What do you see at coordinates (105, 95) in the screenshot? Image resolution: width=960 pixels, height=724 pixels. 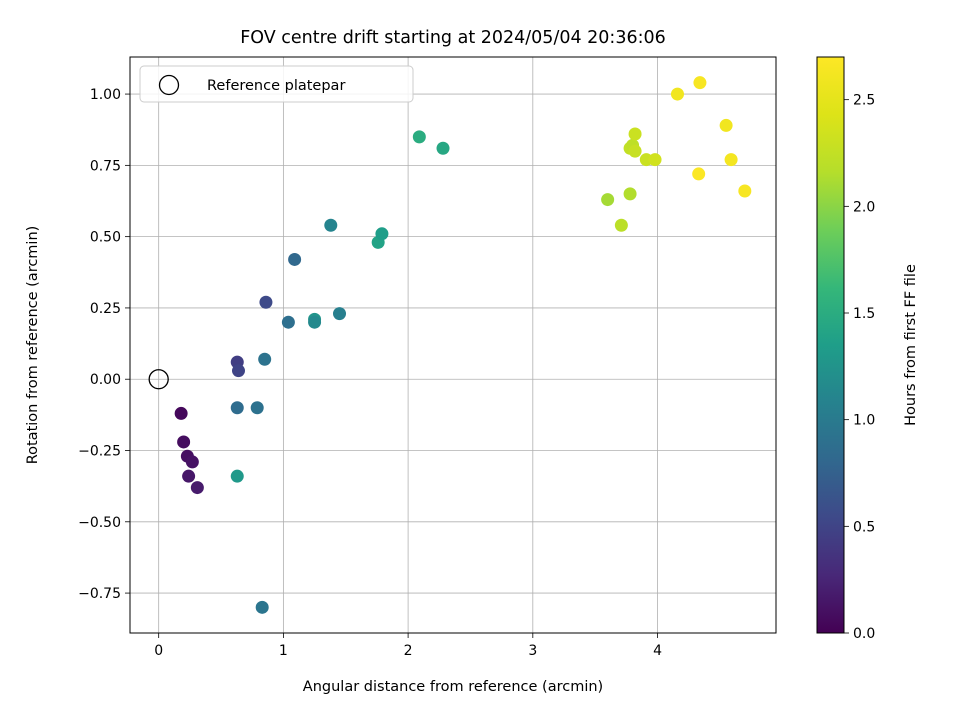 I see `y-tick-label: 1.00` at bounding box center [105, 95].